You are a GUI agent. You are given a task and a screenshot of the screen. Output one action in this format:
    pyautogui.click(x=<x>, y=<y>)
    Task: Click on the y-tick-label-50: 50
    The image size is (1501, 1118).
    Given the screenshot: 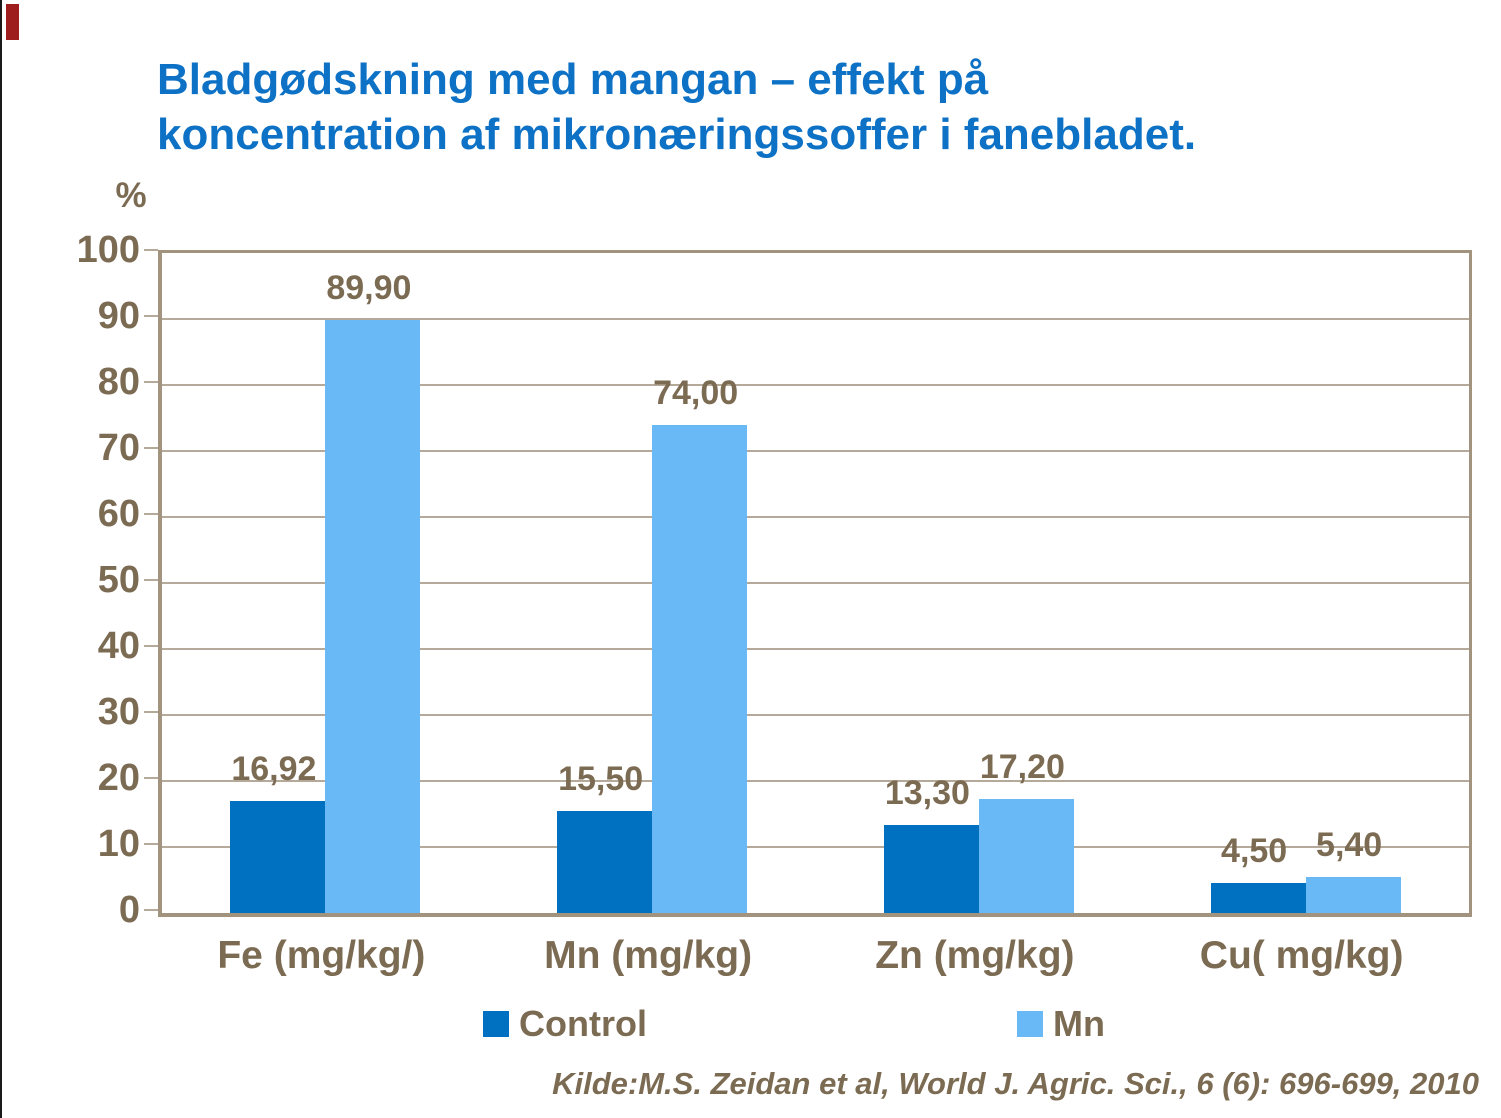 What is the action you would take?
    pyautogui.click(x=118, y=580)
    